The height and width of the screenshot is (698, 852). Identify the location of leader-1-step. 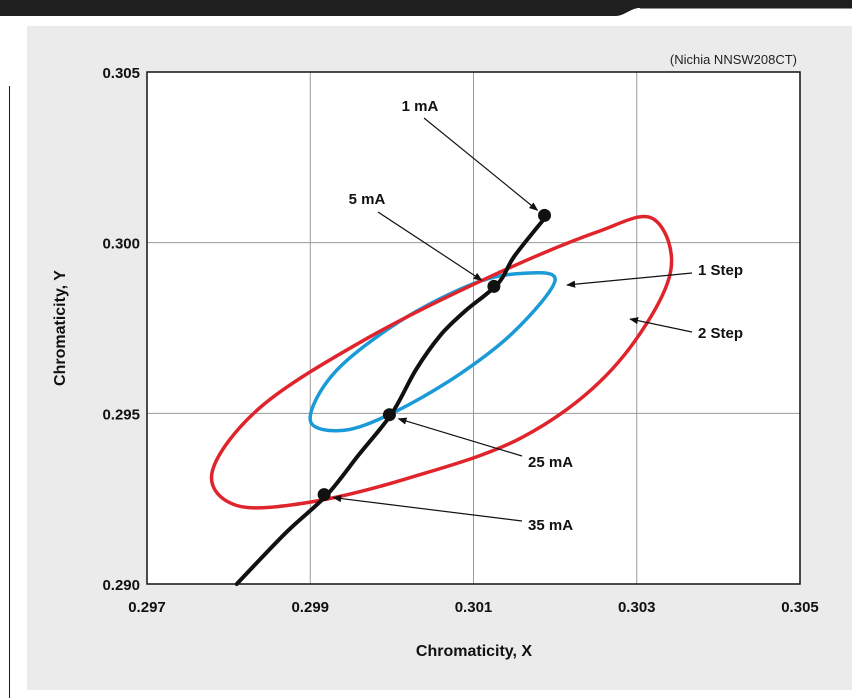
(629, 280).